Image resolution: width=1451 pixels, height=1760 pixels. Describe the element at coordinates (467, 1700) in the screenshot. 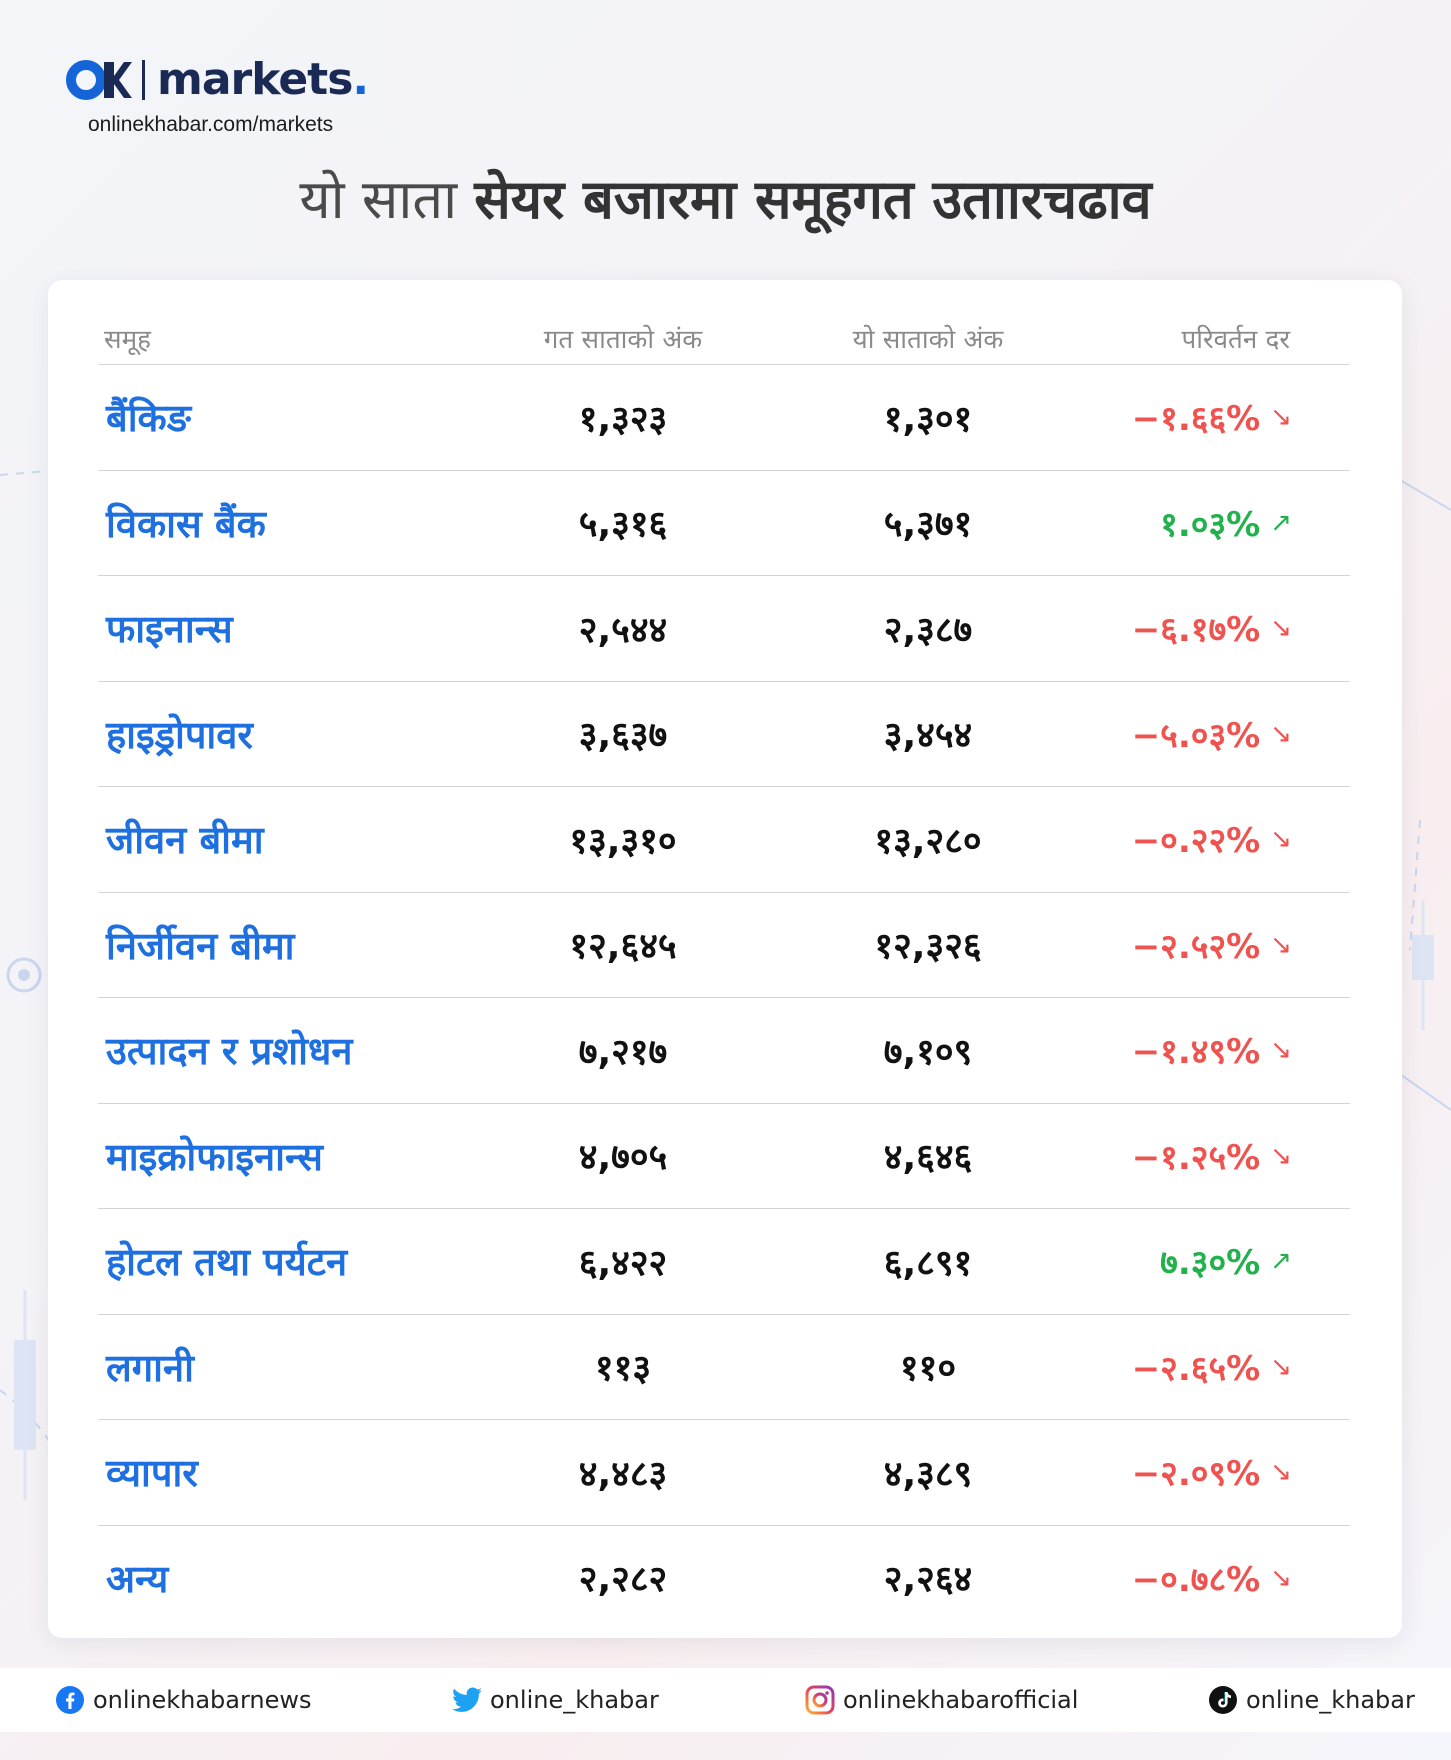

I see `twitter-icon` at that location.